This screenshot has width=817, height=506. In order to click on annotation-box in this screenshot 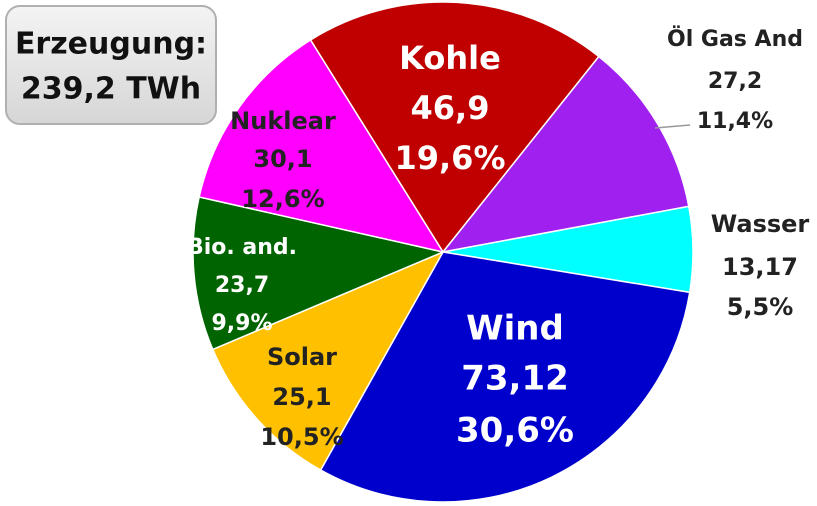, I will do `click(111, 65)`.